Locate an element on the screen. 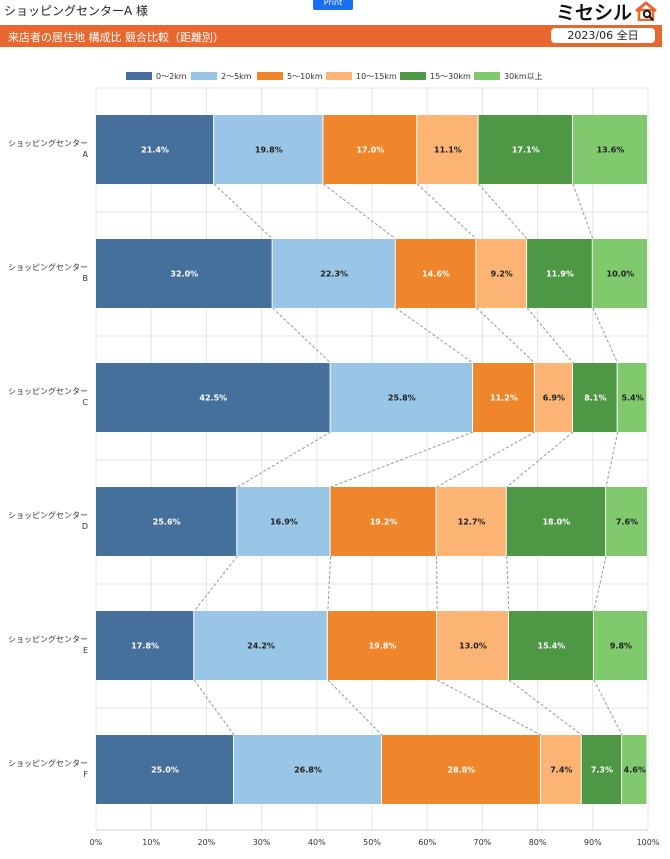 The width and height of the screenshot is (670, 859). data-label: 13.6% is located at coordinates (611, 150).